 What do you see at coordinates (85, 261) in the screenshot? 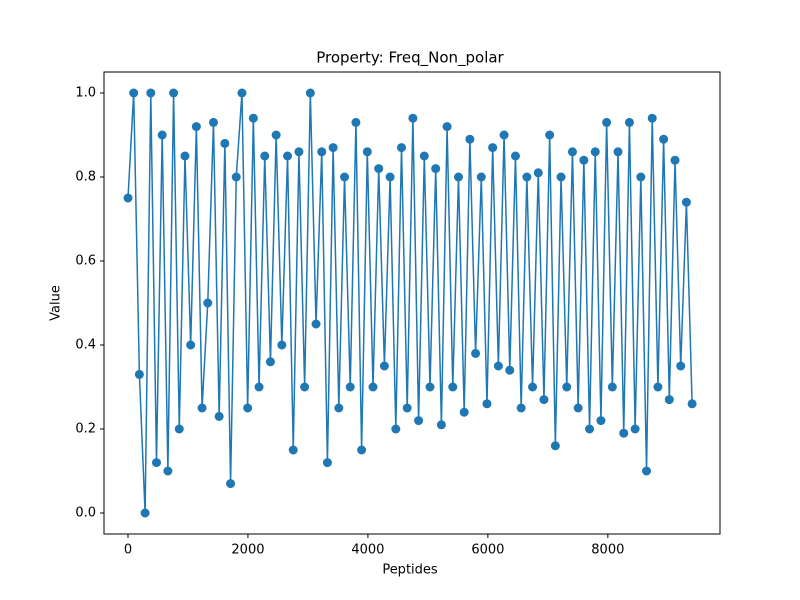
I see `y-tick-label: 0.6` at bounding box center [85, 261].